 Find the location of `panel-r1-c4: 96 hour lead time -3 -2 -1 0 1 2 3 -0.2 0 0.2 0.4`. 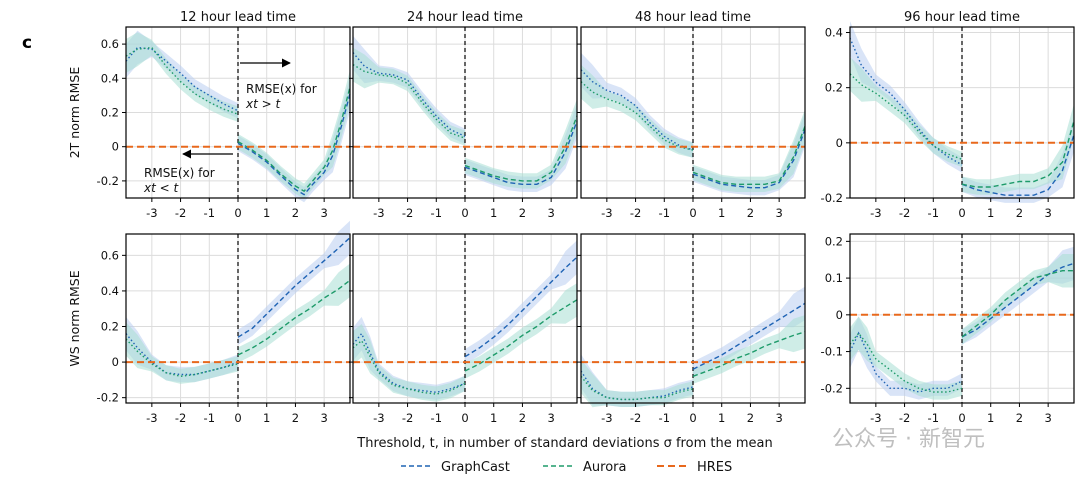

panel-r1-c4: 96 hour lead time -3 -2 -1 0 1 2 3 -0.2 0 0.2 0.4 is located at coordinates (948, 115).